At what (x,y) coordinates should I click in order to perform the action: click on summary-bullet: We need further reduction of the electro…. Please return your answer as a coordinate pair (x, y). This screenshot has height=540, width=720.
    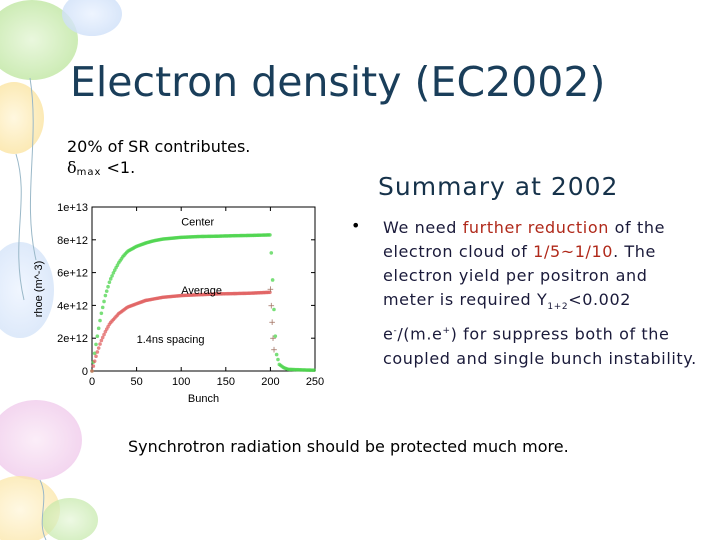
    Looking at the image, I should click on (543, 293).